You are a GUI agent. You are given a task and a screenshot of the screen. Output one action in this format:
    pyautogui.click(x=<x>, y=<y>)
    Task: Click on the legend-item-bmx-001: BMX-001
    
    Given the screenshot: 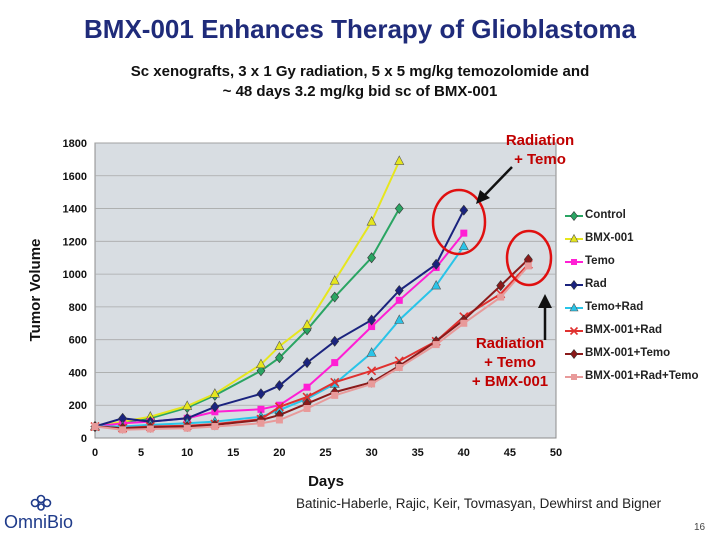 What is the action you would take?
    pyautogui.click(x=642, y=239)
    